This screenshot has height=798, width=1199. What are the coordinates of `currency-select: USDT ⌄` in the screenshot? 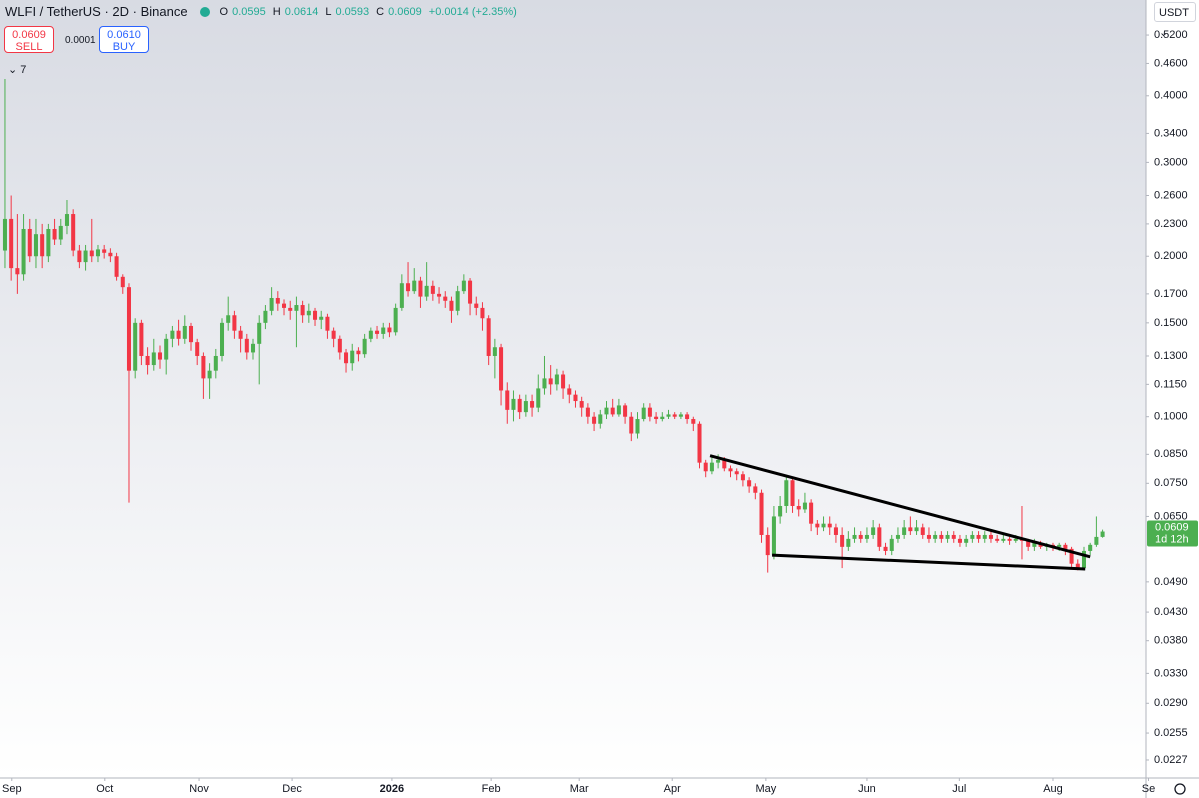 It's located at (1175, 20).